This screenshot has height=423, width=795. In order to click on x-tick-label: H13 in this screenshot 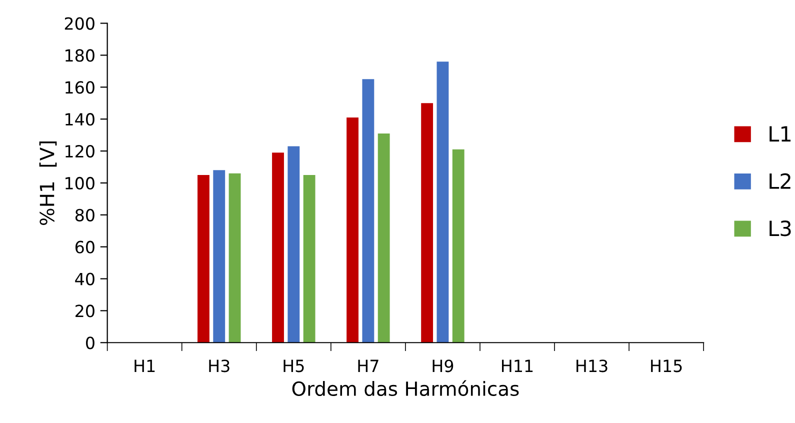, I will do `click(592, 366)`.